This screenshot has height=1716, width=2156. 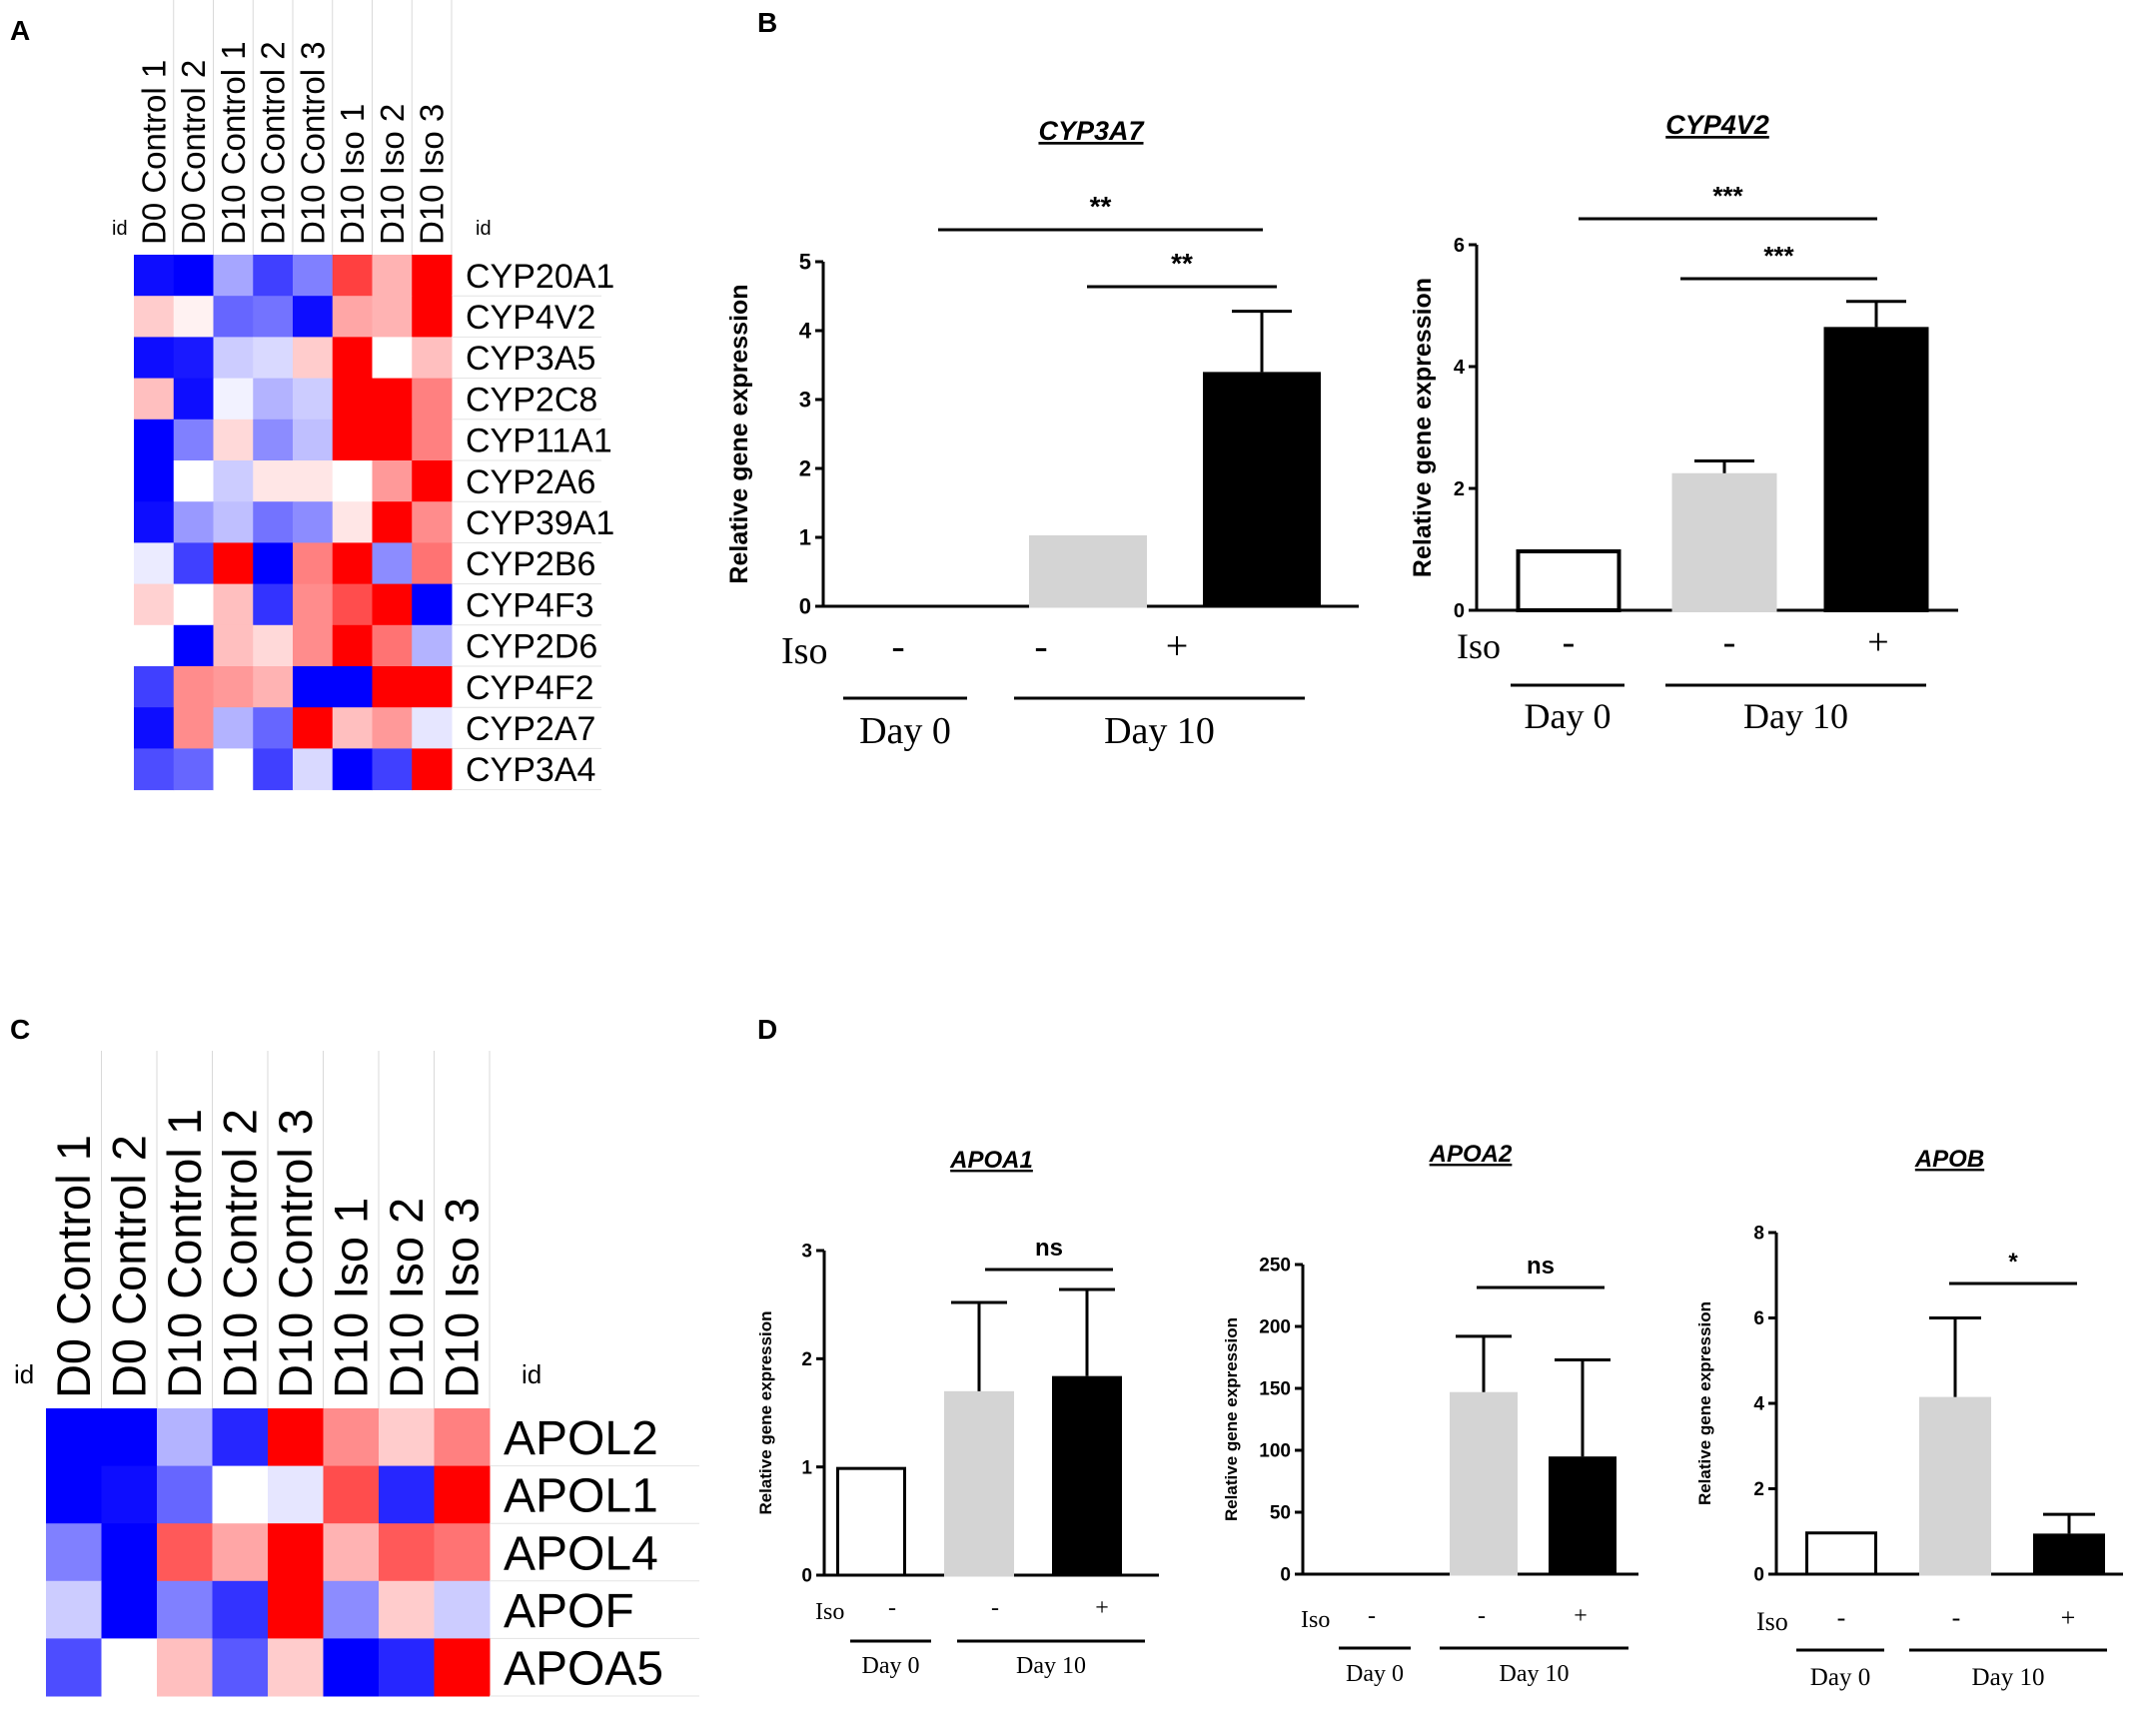 What do you see at coordinates (193, 153) in the screenshot?
I see `column-label: D0 Control 2` at bounding box center [193, 153].